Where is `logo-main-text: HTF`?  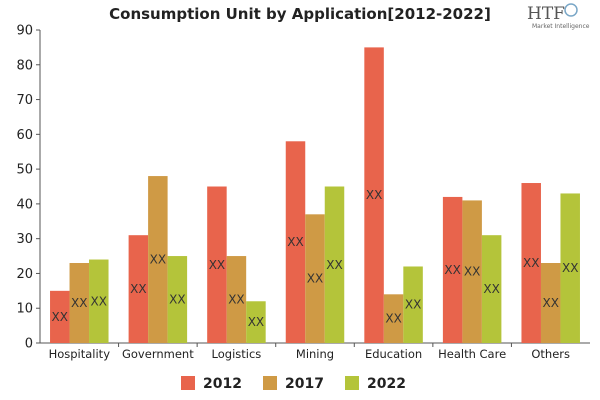 logo-main-text: HTF is located at coordinates (546, 14).